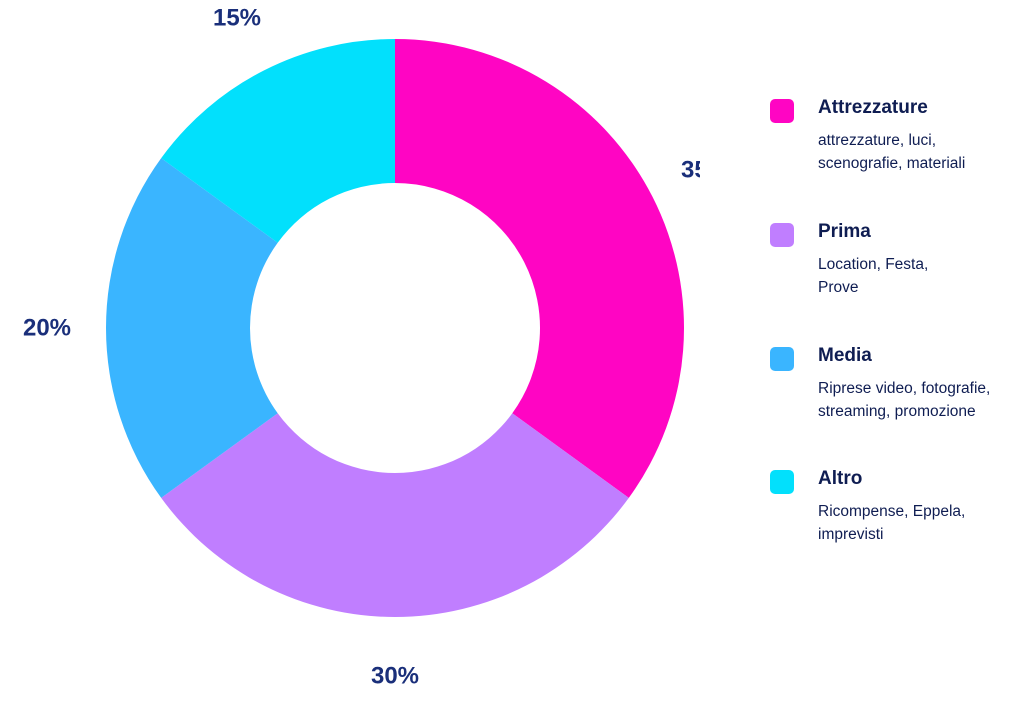 The height and width of the screenshot is (706, 1024). Describe the element at coordinates (904, 388) in the screenshot. I see `legend-description-line: Riprese video, fotografie,` at that location.